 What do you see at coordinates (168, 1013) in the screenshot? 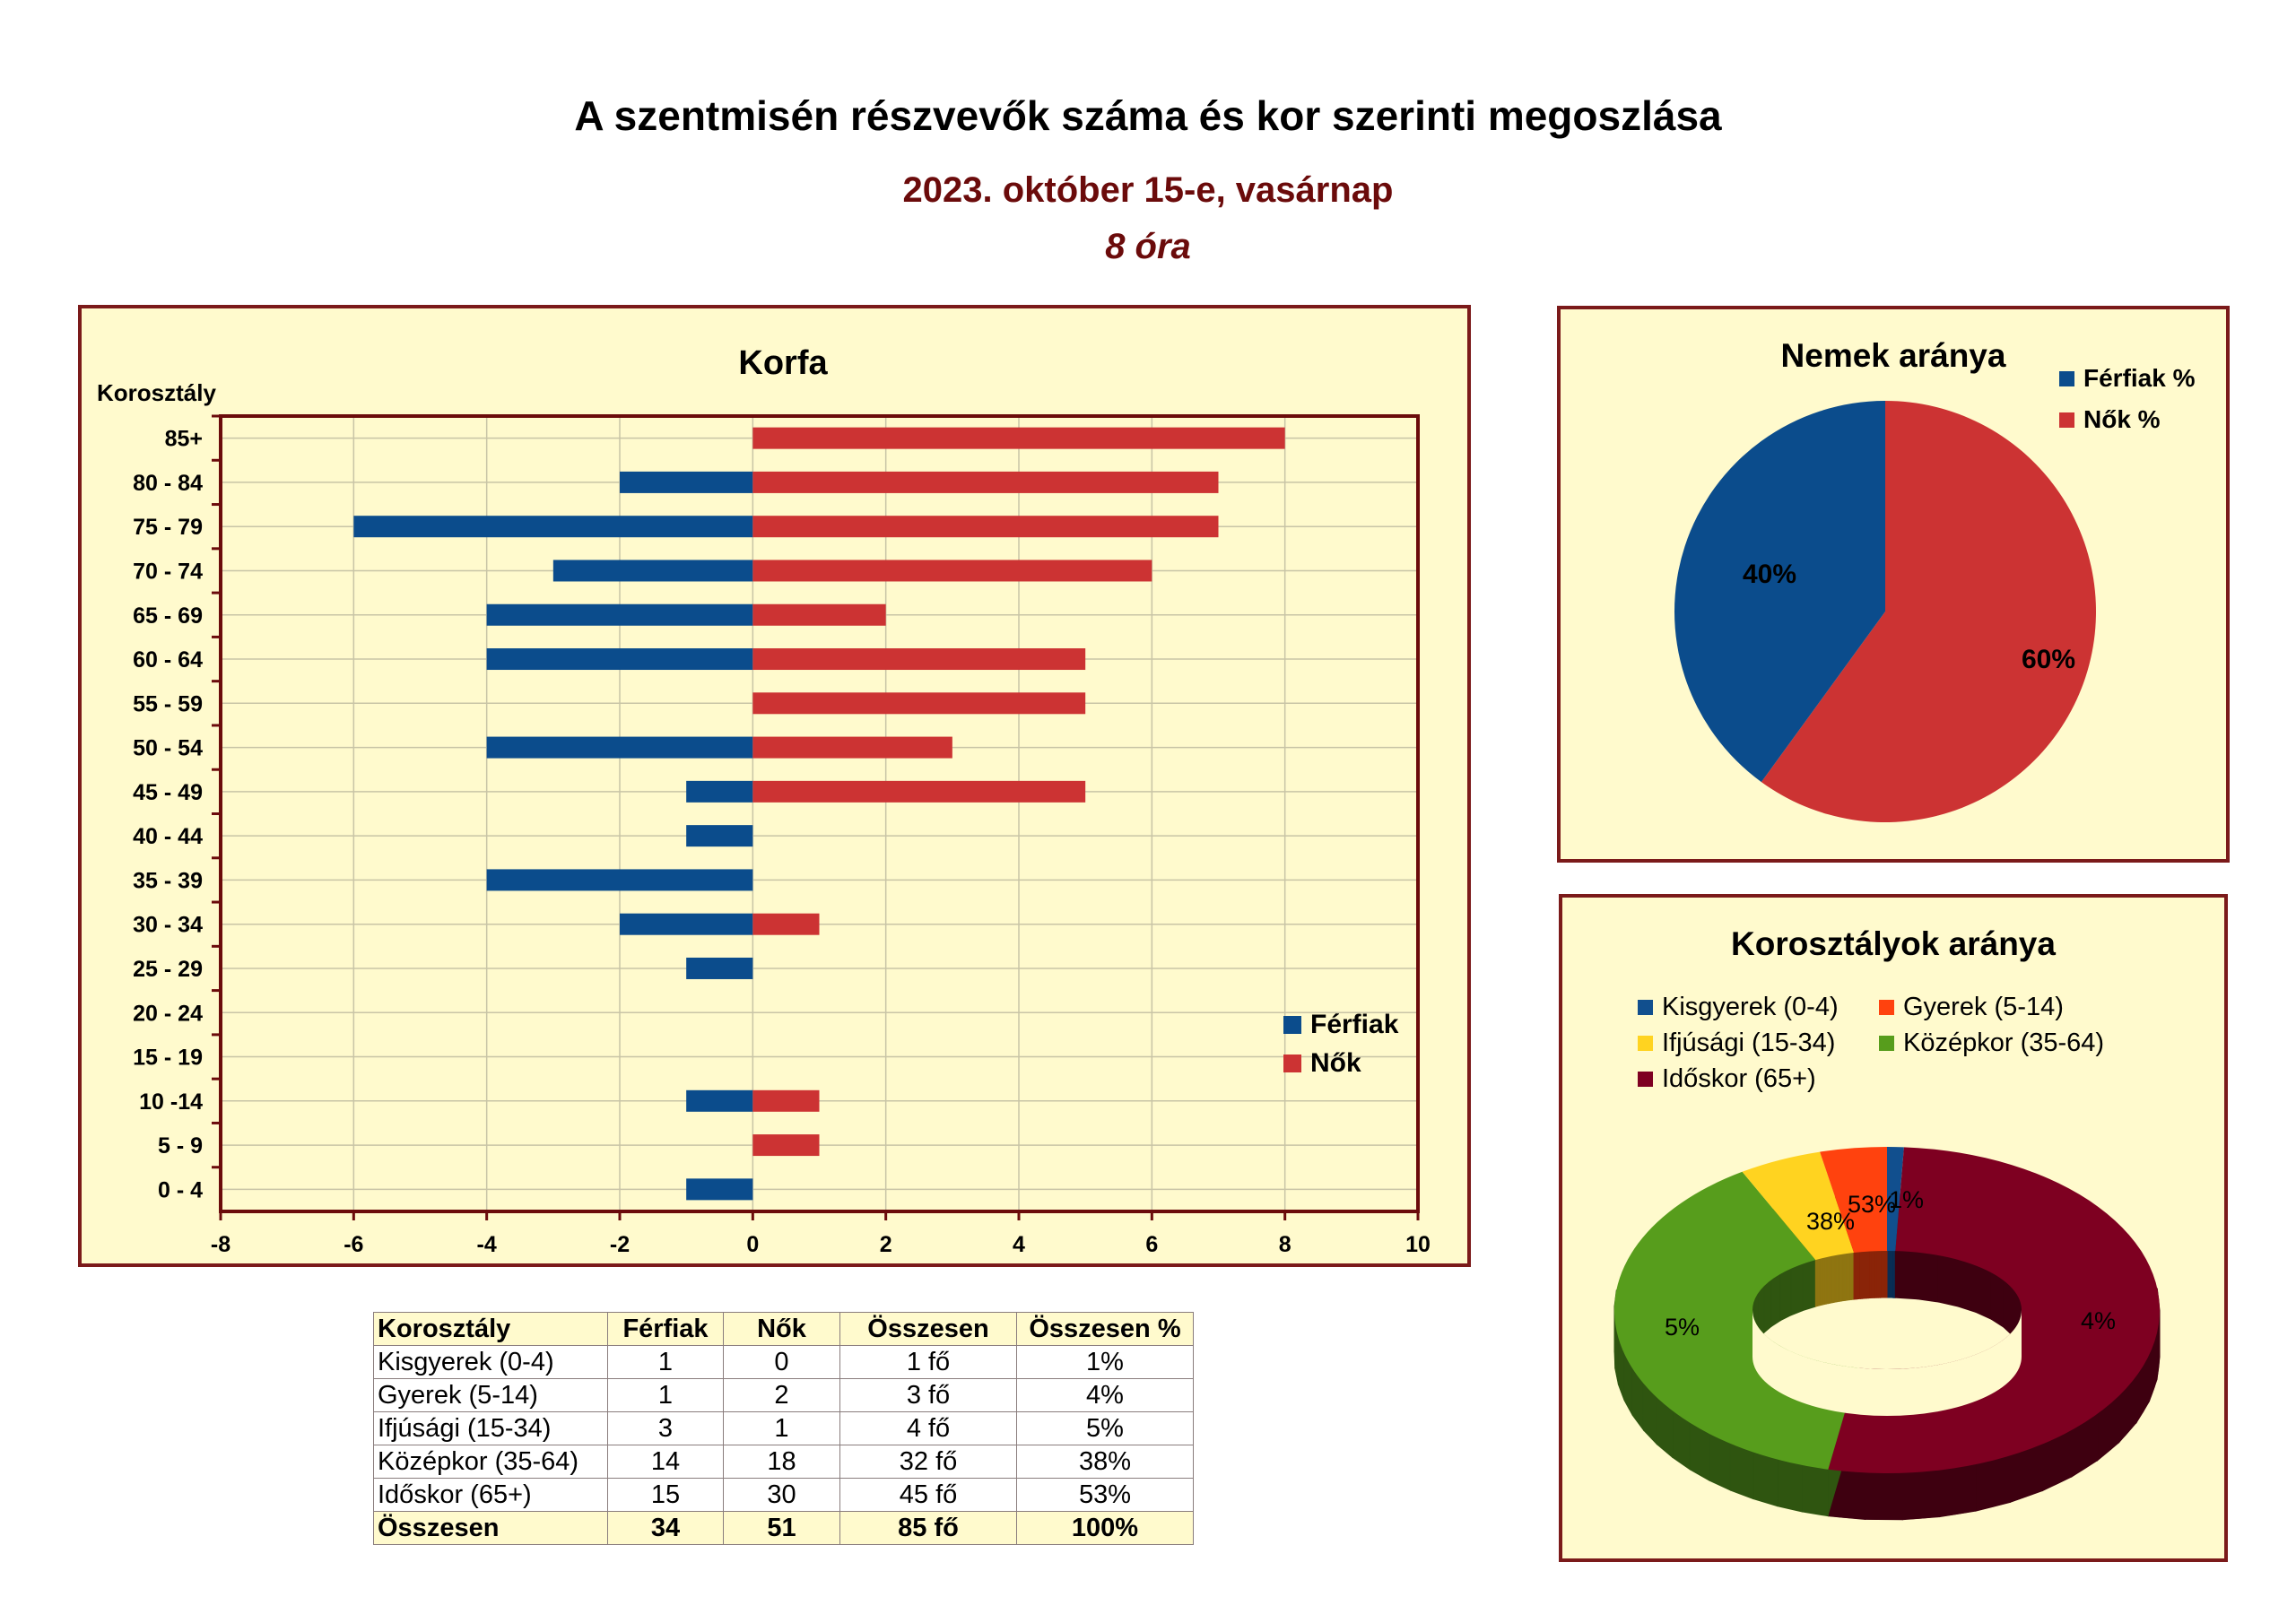
I see `korfa-category-label: 20 - 24` at bounding box center [168, 1013].